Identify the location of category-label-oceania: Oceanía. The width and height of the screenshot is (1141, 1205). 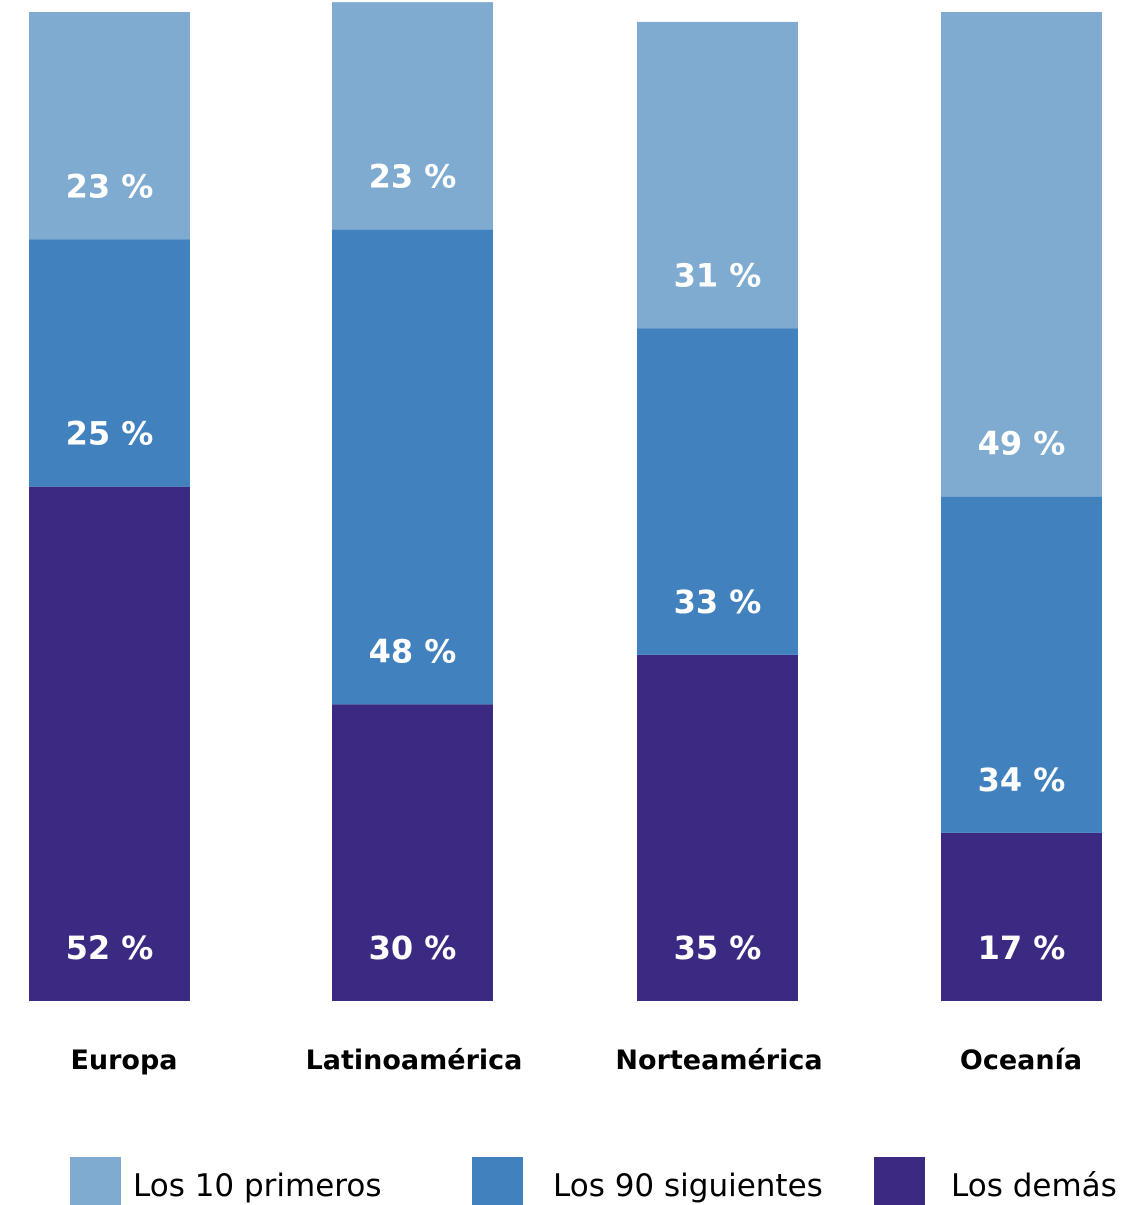
(1021, 1060).